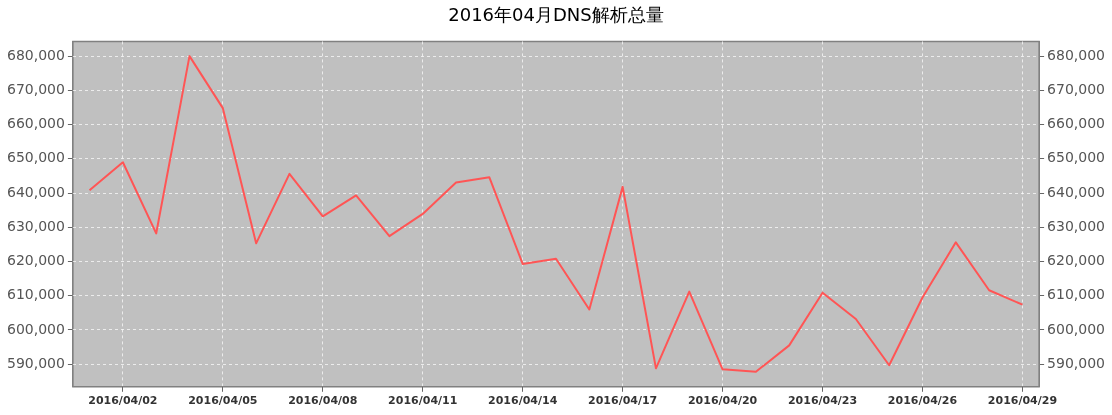 The width and height of the screenshot is (1112, 415). What do you see at coordinates (1076, 54) in the screenshot?
I see `y2-tick-label: 680,000` at bounding box center [1076, 54].